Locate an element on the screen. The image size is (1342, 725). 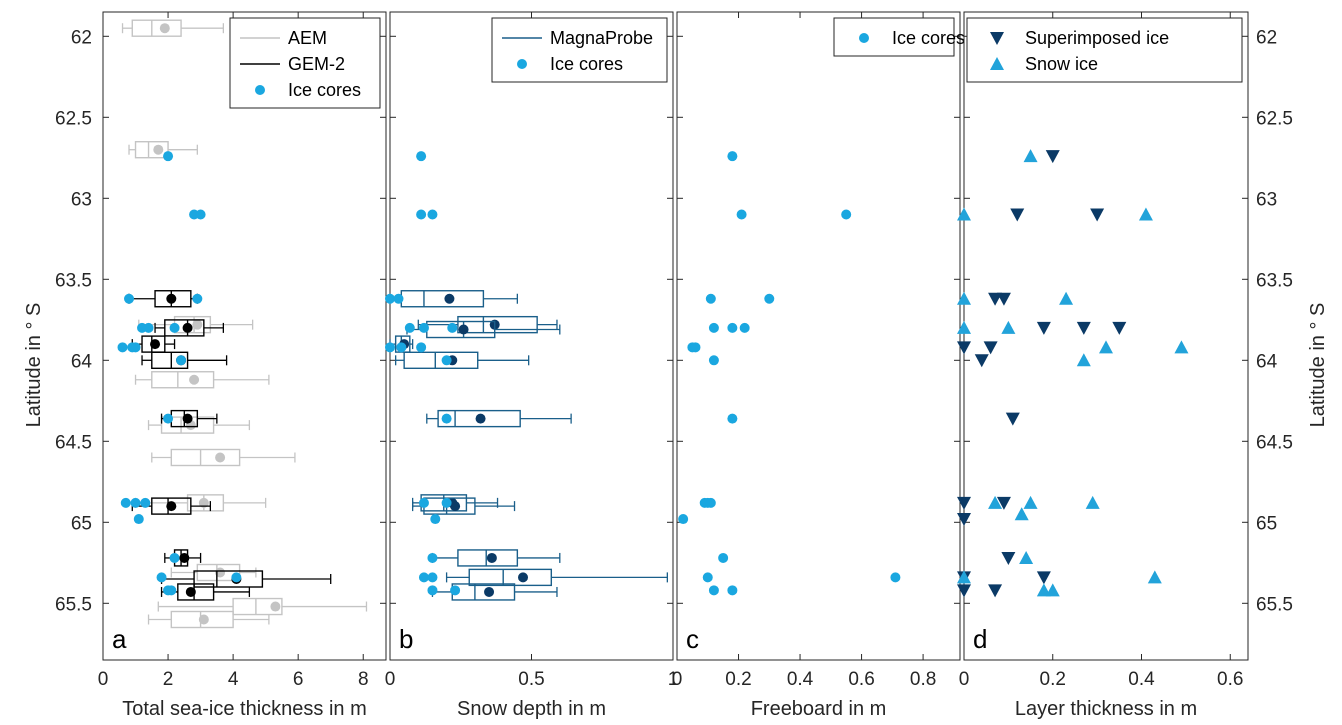
y-tick-label-left: 65 is located at coordinates (81, 523).